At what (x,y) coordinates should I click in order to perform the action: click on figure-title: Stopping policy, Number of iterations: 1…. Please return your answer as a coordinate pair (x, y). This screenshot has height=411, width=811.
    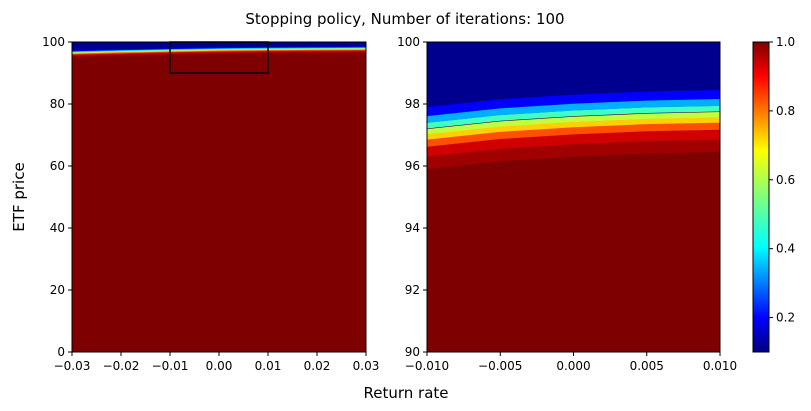
    Looking at the image, I should click on (404, 19).